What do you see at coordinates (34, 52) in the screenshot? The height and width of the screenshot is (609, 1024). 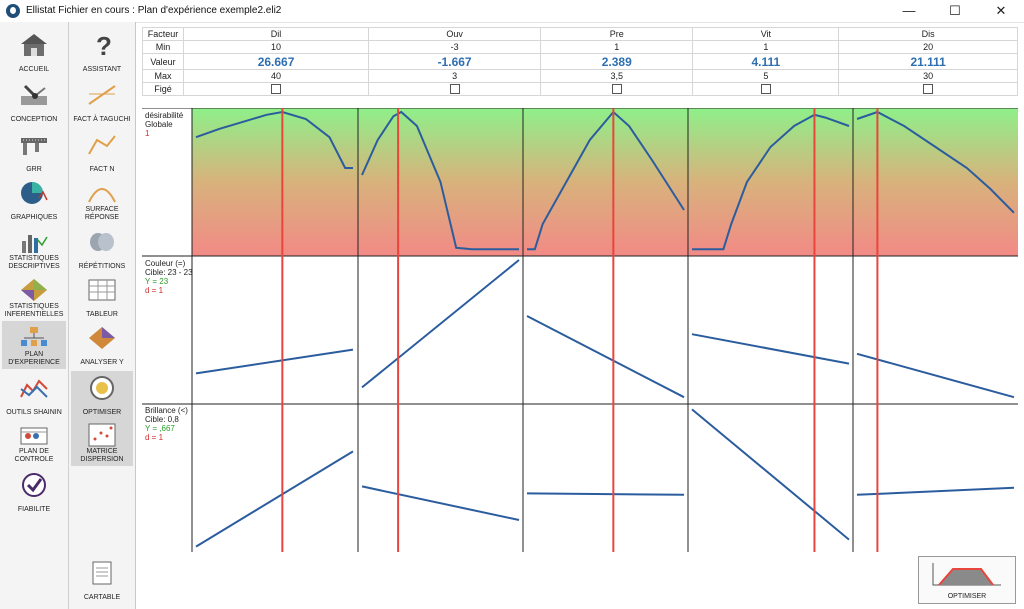 I see `nav1-item-0: ACCUEIL` at bounding box center [34, 52].